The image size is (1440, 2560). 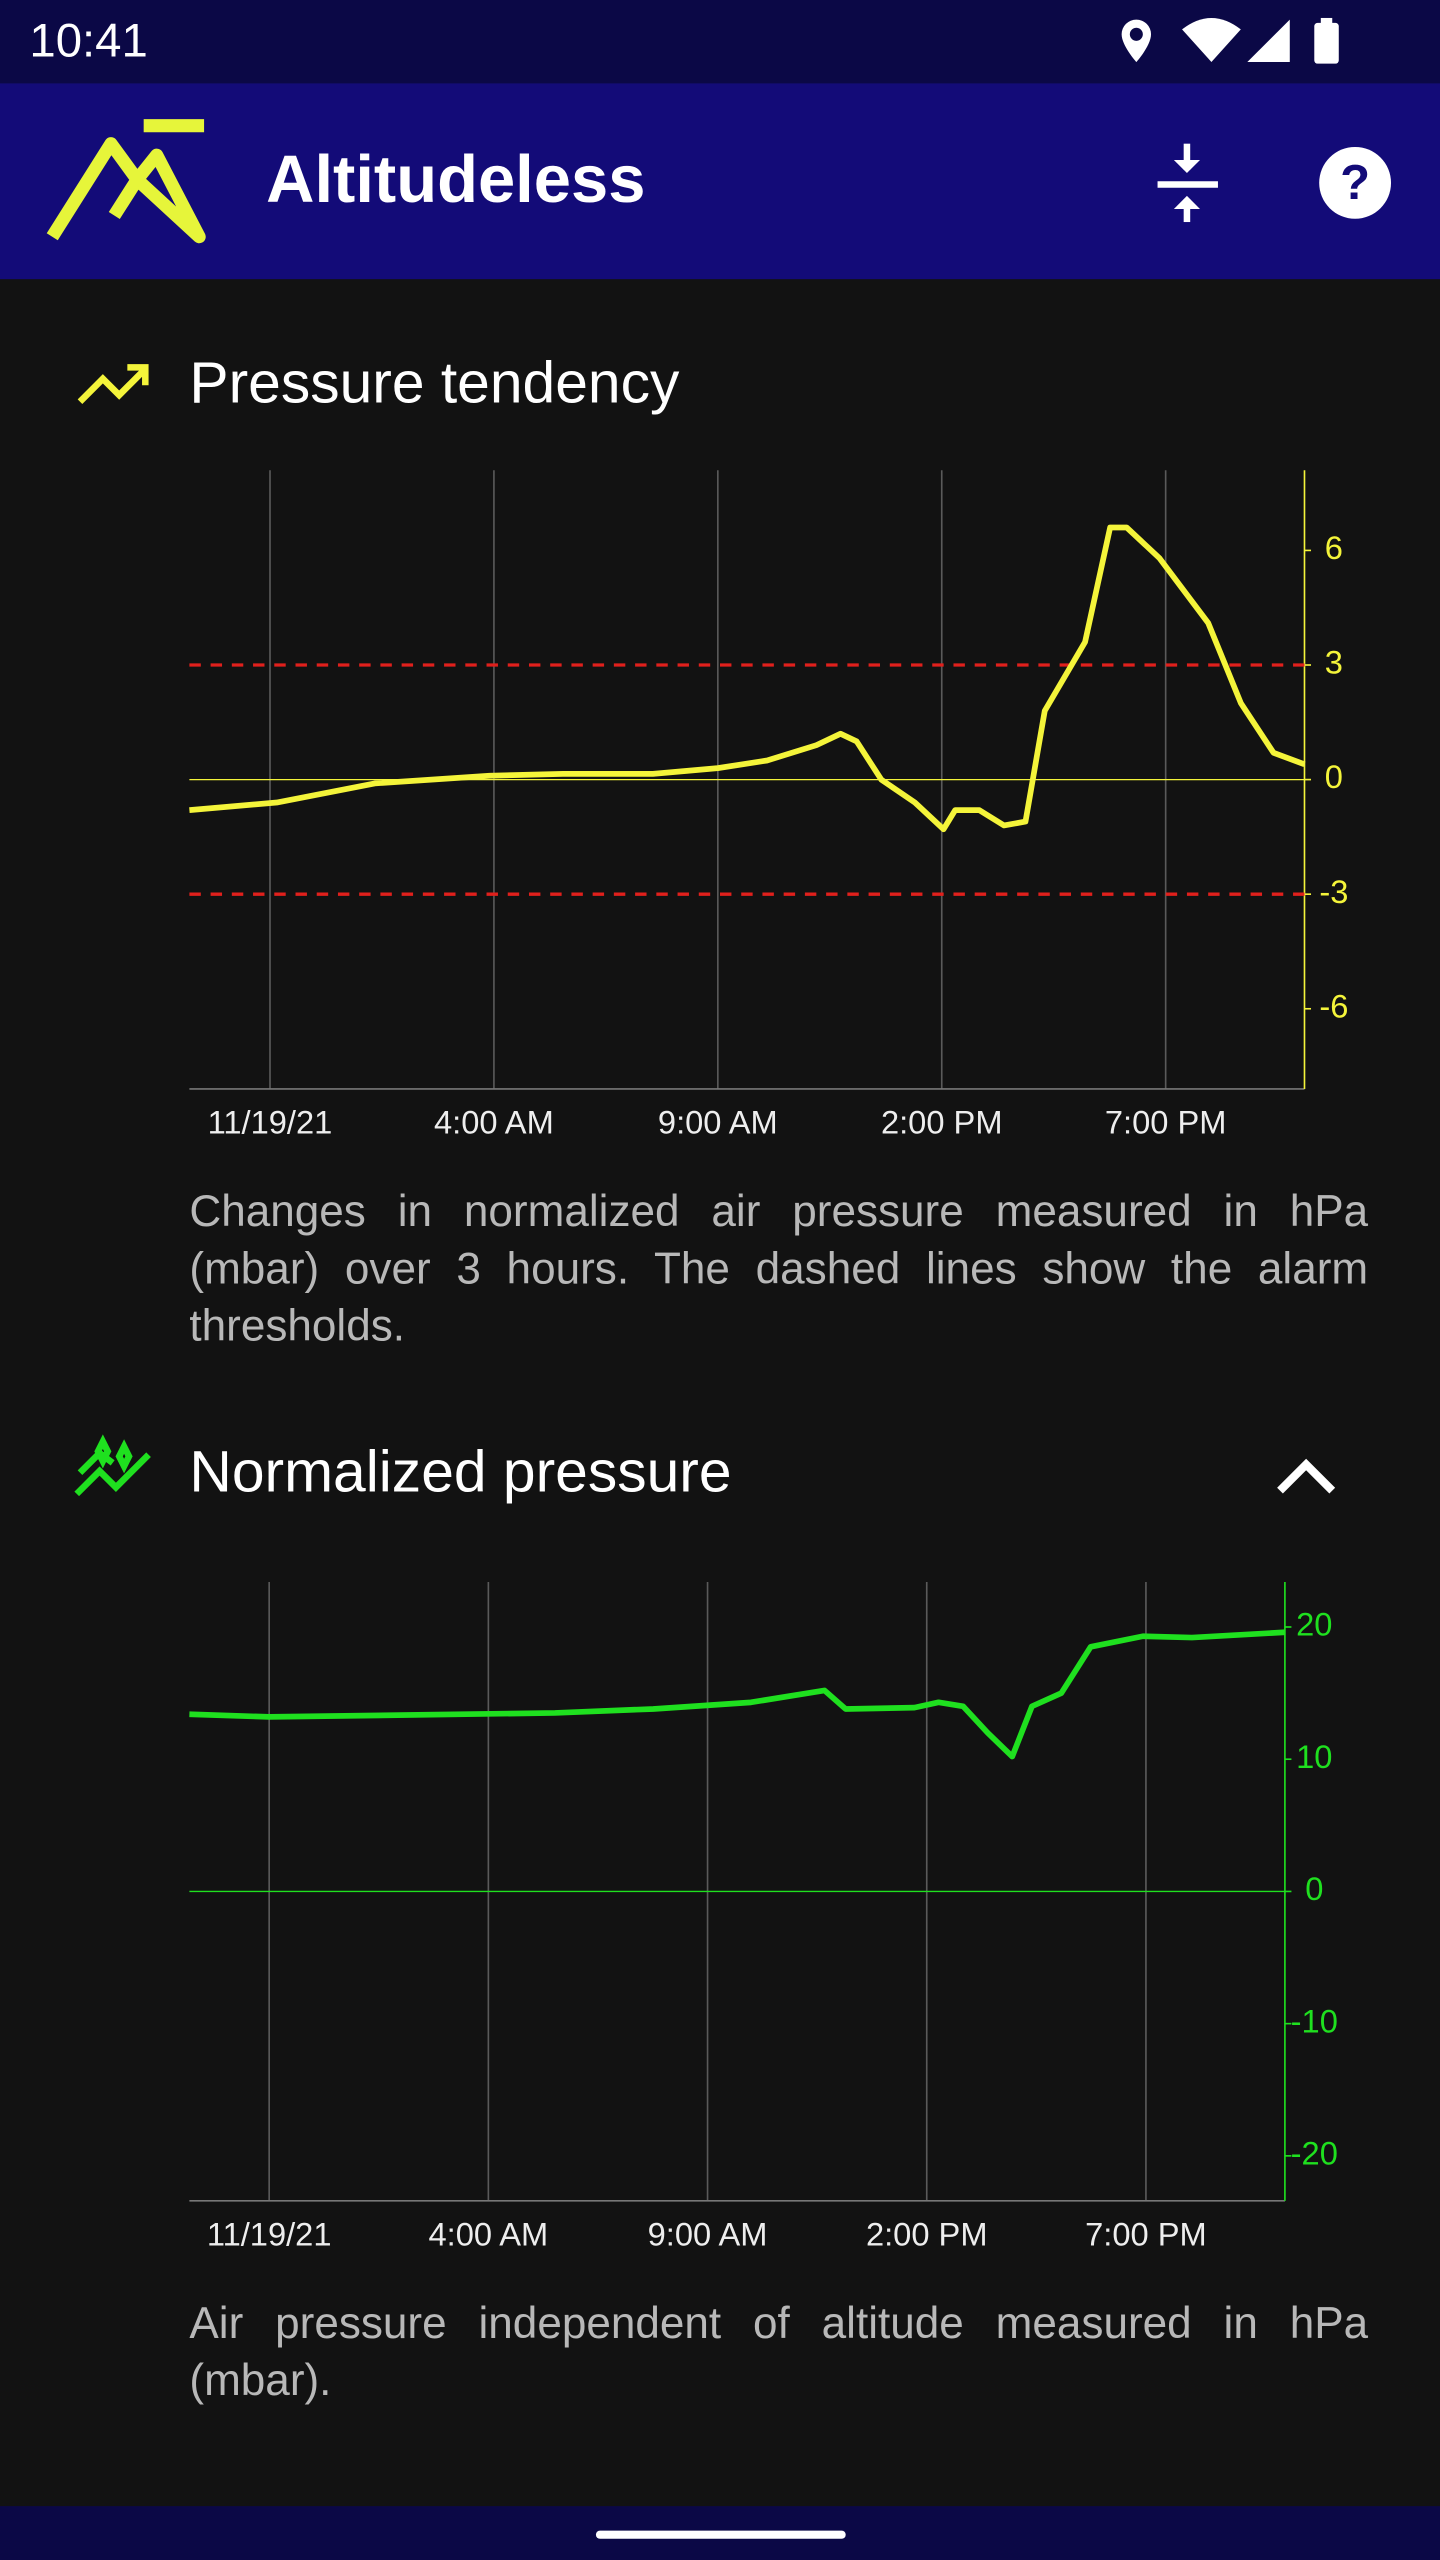 I want to click on tendency-icon, so click(x=113, y=384).